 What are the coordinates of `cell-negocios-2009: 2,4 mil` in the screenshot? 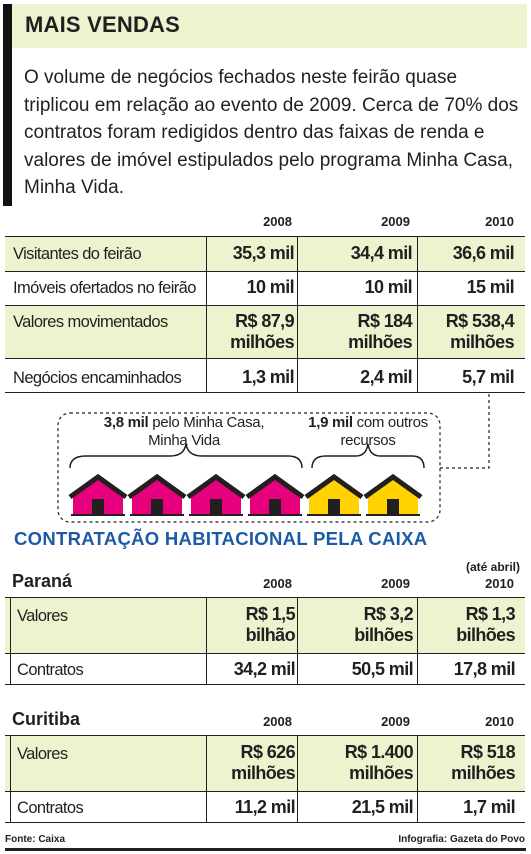 It's located at (386, 377).